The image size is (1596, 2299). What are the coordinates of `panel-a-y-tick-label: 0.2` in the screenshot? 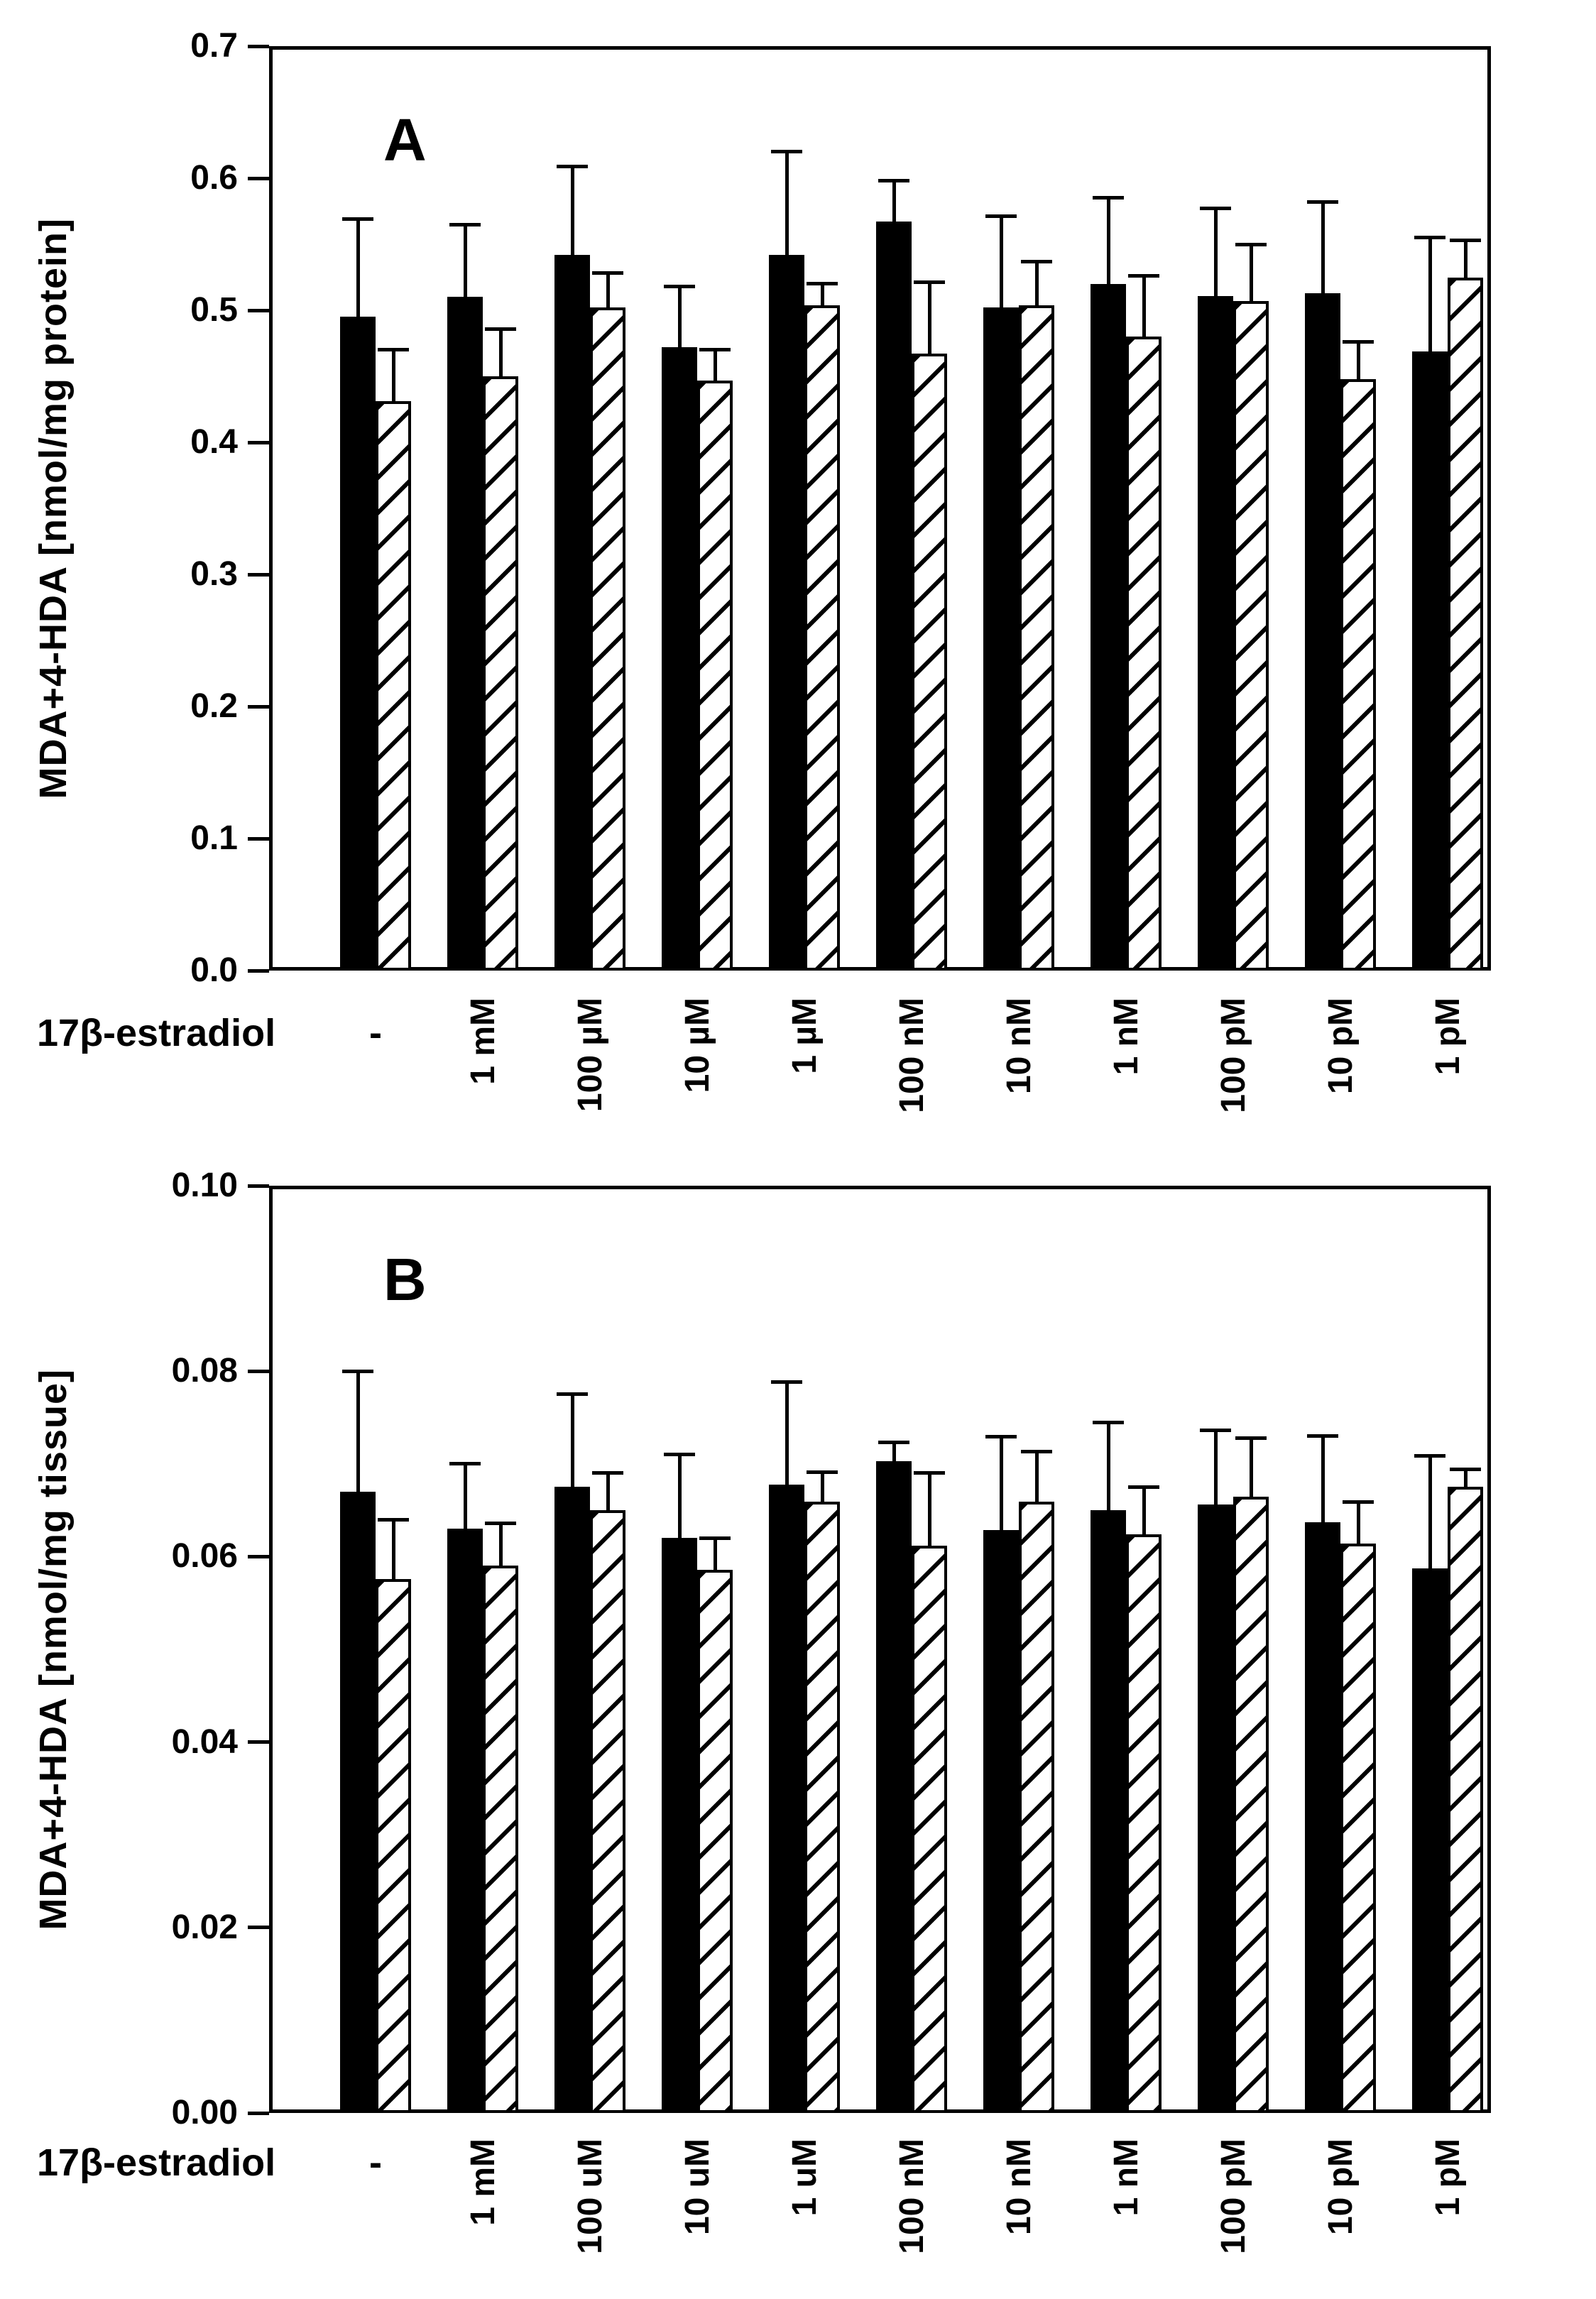 It's located at (214, 706).